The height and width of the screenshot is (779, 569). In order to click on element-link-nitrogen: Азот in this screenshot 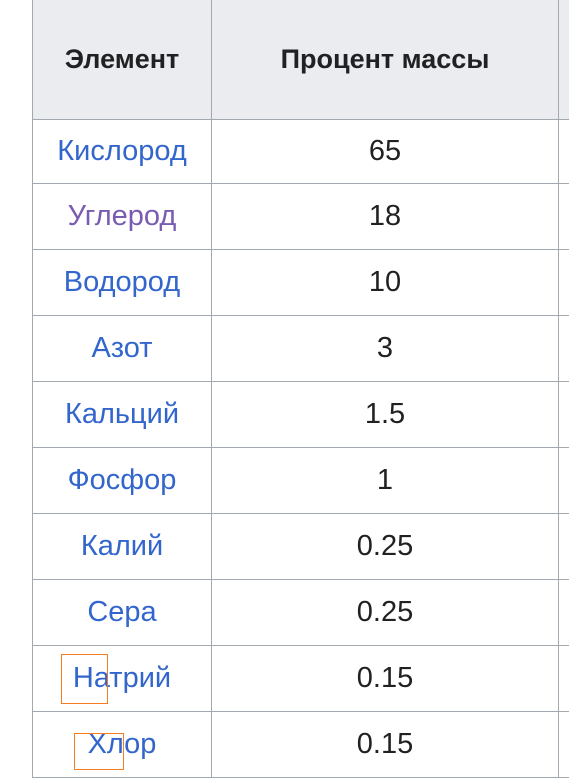, I will do `click(122, 347)`.